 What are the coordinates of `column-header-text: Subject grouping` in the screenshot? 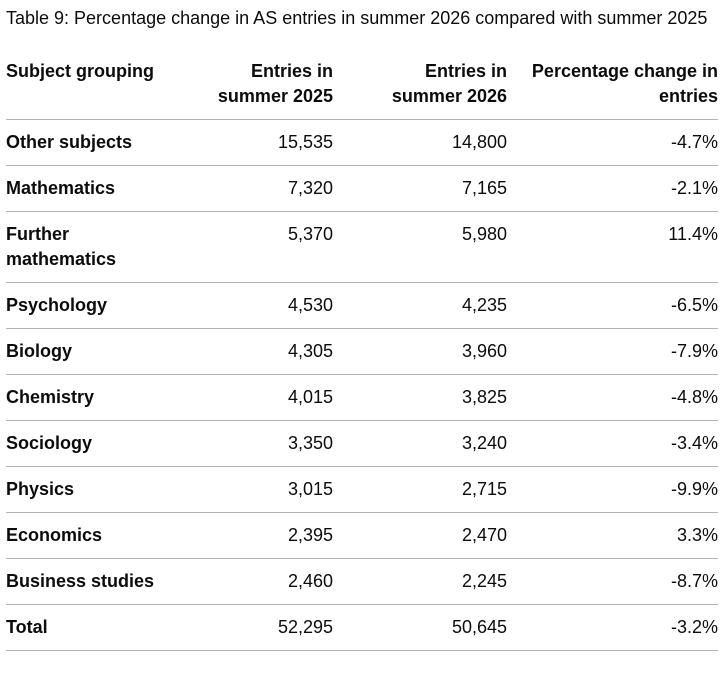 It's located at (80, 71).